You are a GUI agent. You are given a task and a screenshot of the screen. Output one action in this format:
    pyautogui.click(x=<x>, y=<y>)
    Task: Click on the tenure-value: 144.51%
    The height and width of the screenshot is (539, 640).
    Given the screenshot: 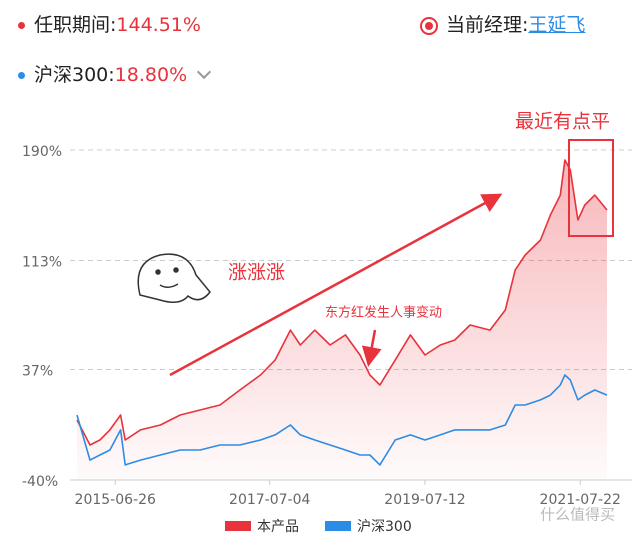 What is the action you would take?
    pyautogui.click(x=158, y=25)
    